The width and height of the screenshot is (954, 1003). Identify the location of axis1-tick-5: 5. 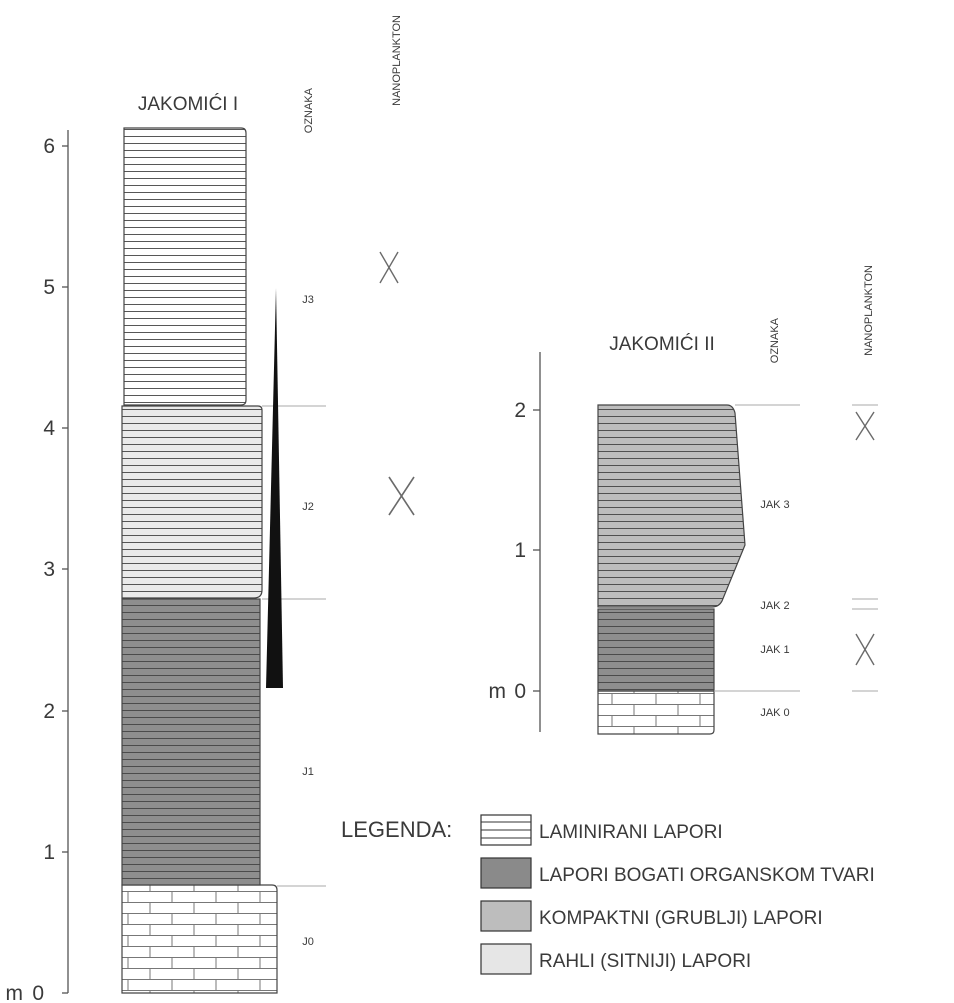
(49, 287).